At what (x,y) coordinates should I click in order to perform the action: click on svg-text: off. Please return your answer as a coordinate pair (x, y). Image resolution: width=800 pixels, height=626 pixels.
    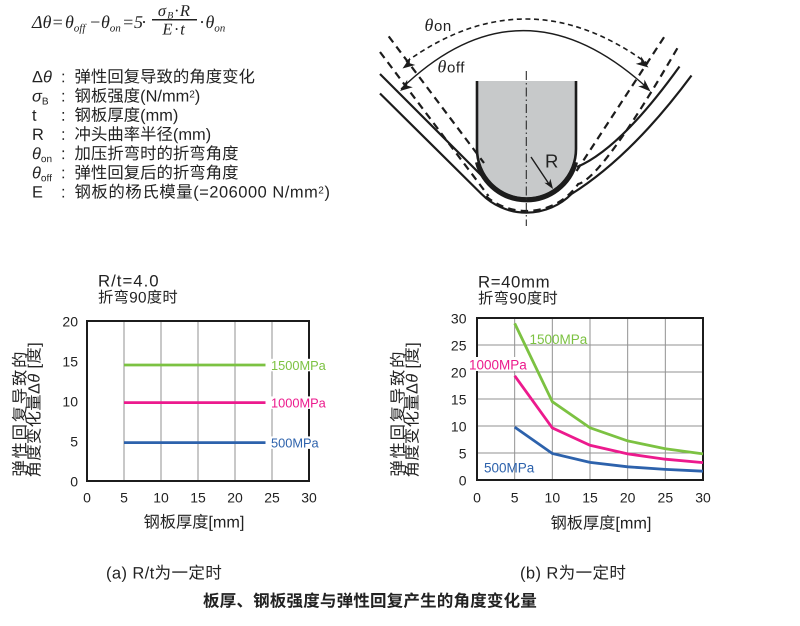
    Looking at the image, I should click on (456, 68).